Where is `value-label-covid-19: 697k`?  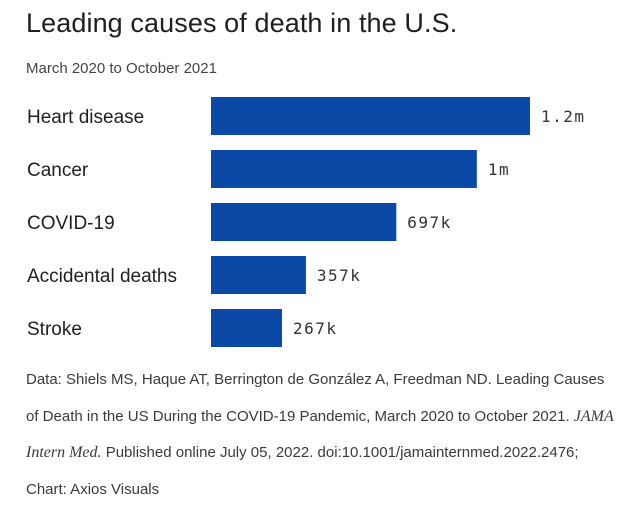
value-label-covid-19: 697k is located at coordinates (429, 222).